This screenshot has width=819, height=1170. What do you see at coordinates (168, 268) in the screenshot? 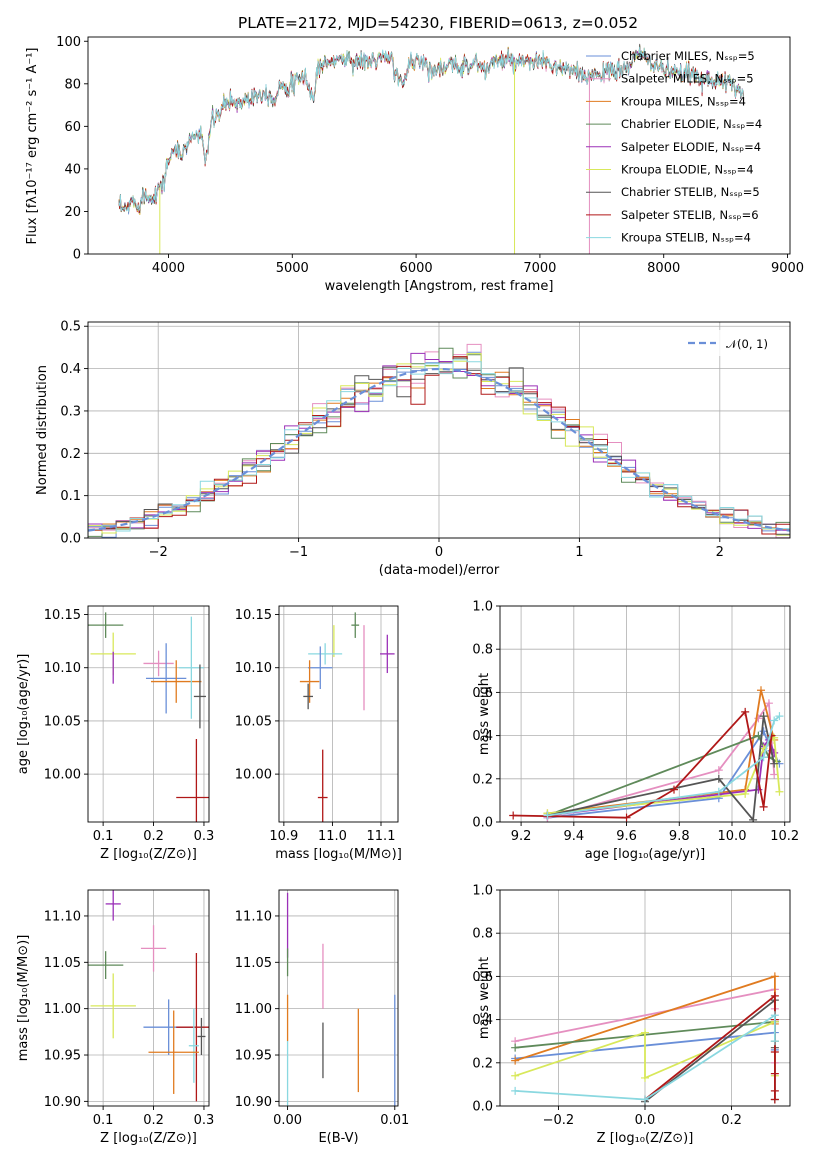
I see `x-tick-label: 4000` at bounding box center [168, 268].